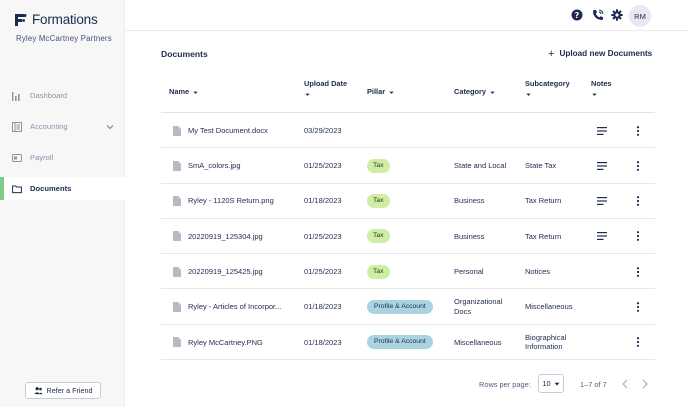  What do you see at coordinates (406, 15) in the screenshot?
I see `top-bar: ? RM` at bounding box center [406, 15].